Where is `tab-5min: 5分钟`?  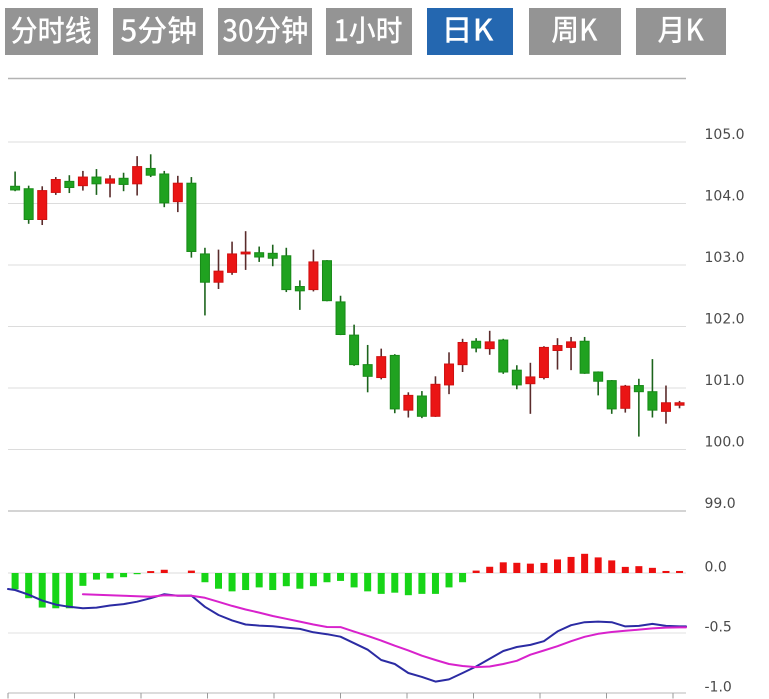 tab-5min: 5分钟 is located at coordinates (157, 31).